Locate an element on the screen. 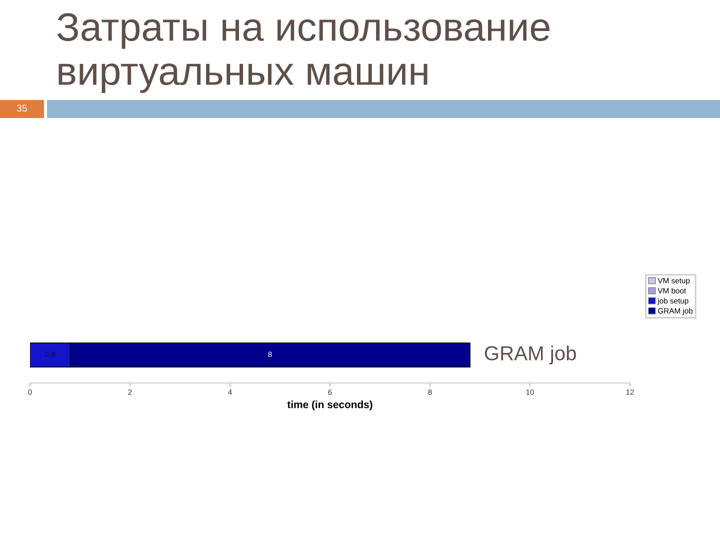 The width and height of the screenshot is (720, 540). chart-title: Затраты на использование виртуальных машин is located at coordinates (303, 53).